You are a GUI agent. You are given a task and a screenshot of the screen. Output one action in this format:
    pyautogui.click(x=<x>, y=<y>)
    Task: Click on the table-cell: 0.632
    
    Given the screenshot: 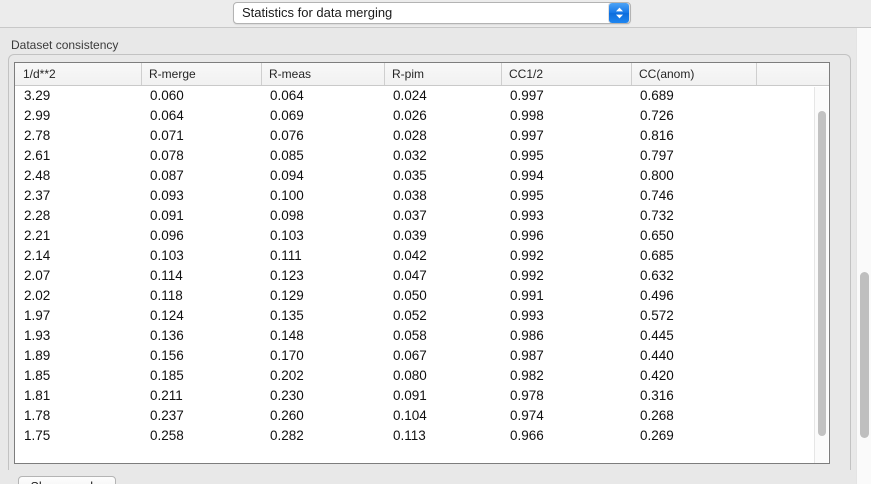 What is the action you would take?
    pyautogui.click(x=657, y=275)
    